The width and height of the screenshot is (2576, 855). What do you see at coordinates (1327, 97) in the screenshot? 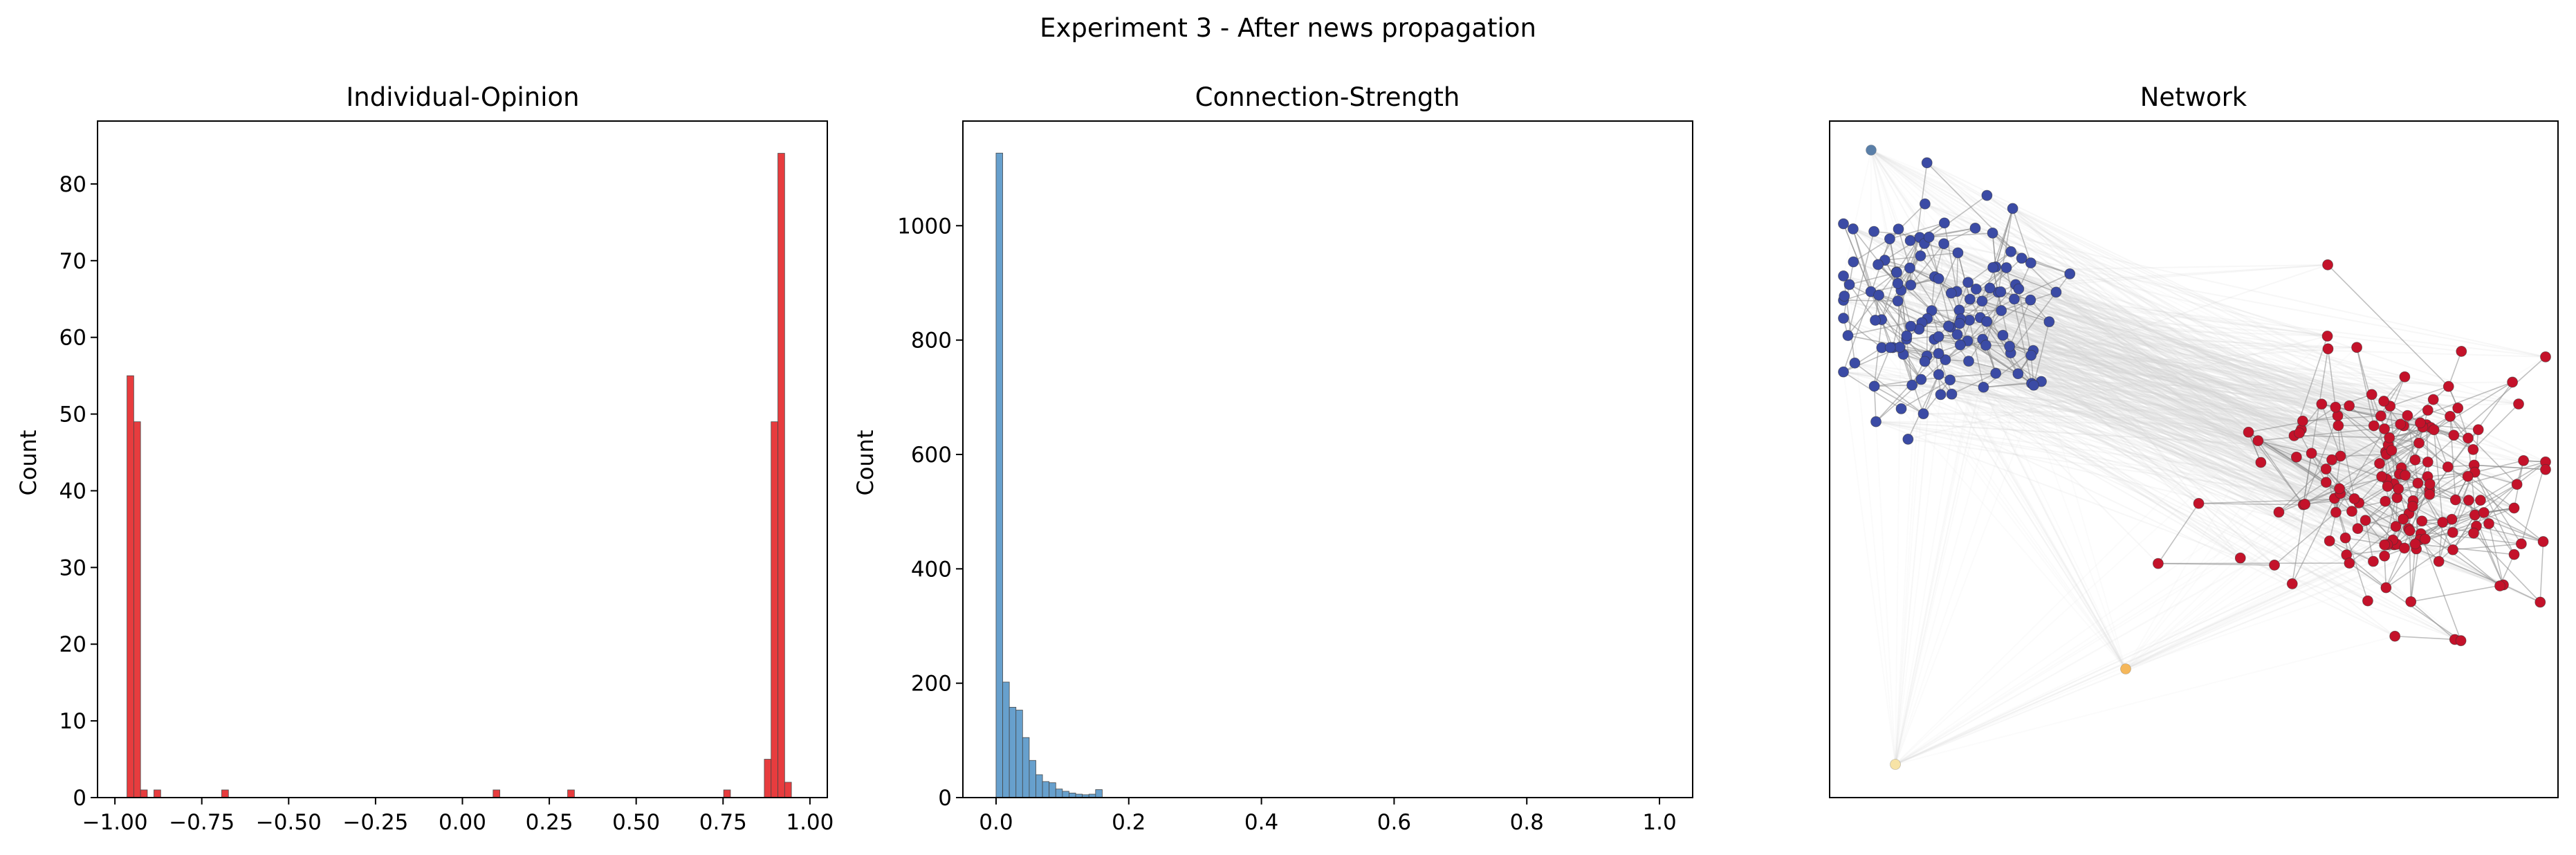
I see `strength-histogram-title: Connection-Strength` at bounding box center [1327, 97].